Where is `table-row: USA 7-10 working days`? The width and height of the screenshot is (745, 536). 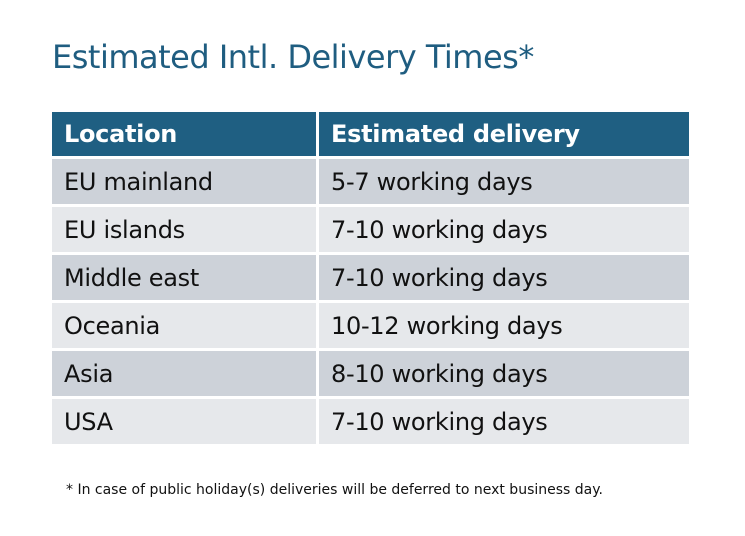
table-row: USA 7-10 working days is located at coordinates (370, 421).